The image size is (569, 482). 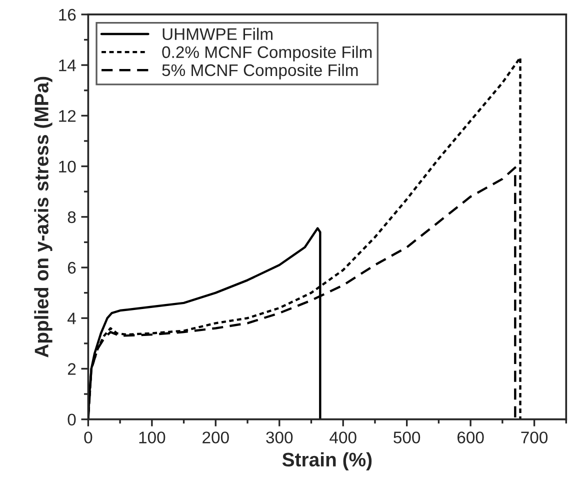 I want to click on y-tick-label: 8, so click(x=72, y=217).